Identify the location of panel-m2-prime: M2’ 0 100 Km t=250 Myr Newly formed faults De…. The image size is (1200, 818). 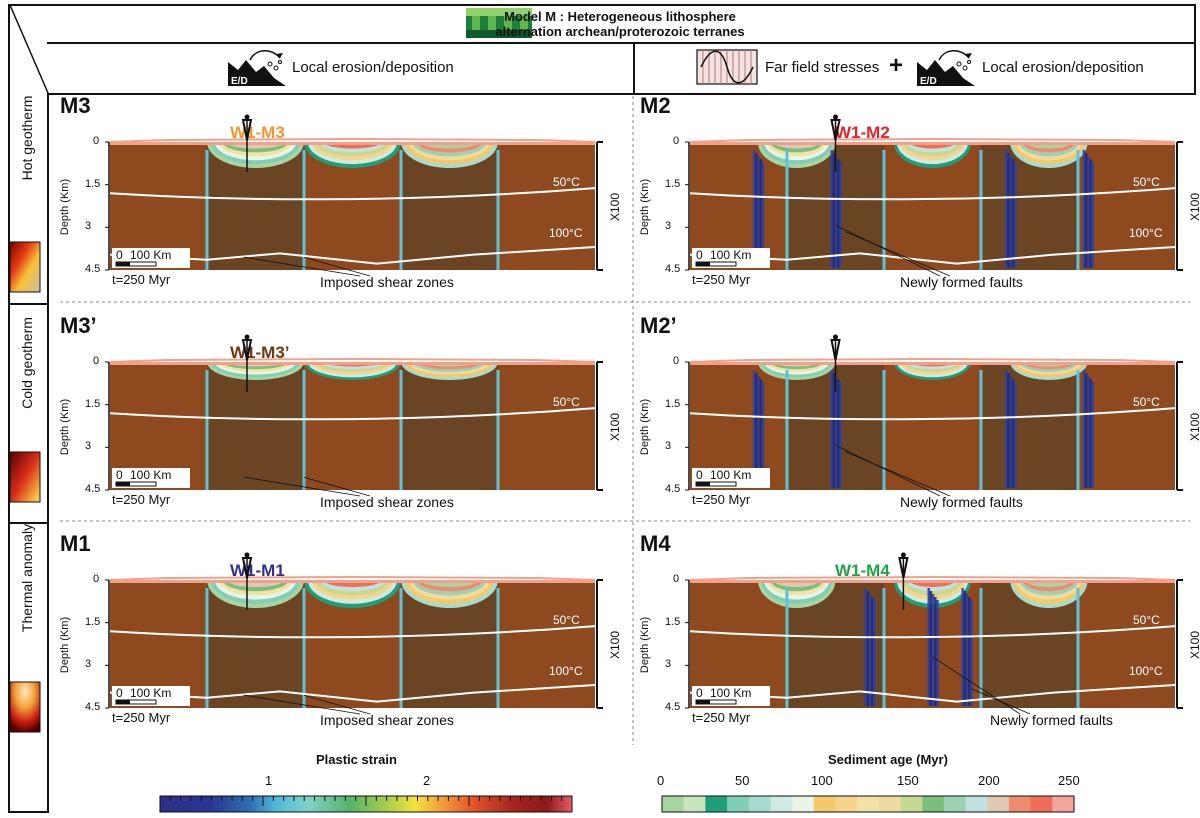
(917, 419).